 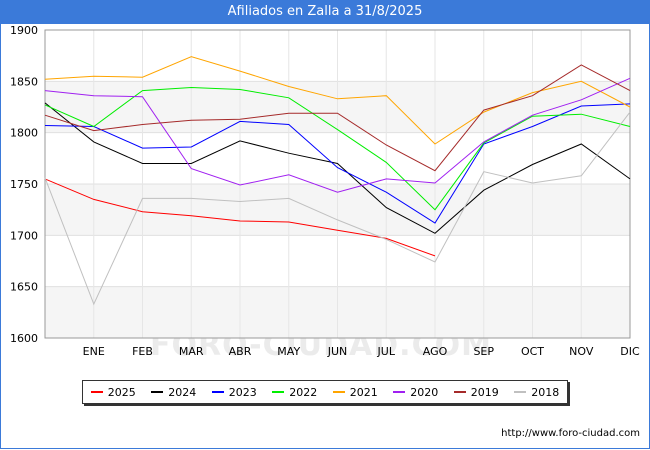 What do you see at coordinates (240, 217) in the screenshot?
I see `series-line-2025` at bounding box center [240, 217].